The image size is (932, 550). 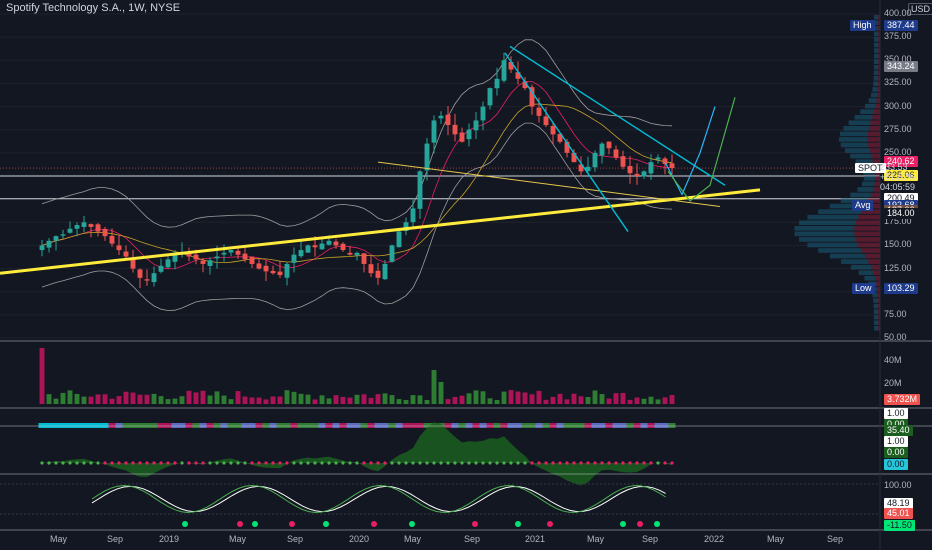 I want to click on price-tick: 250.00, so click(x=898, y=151).